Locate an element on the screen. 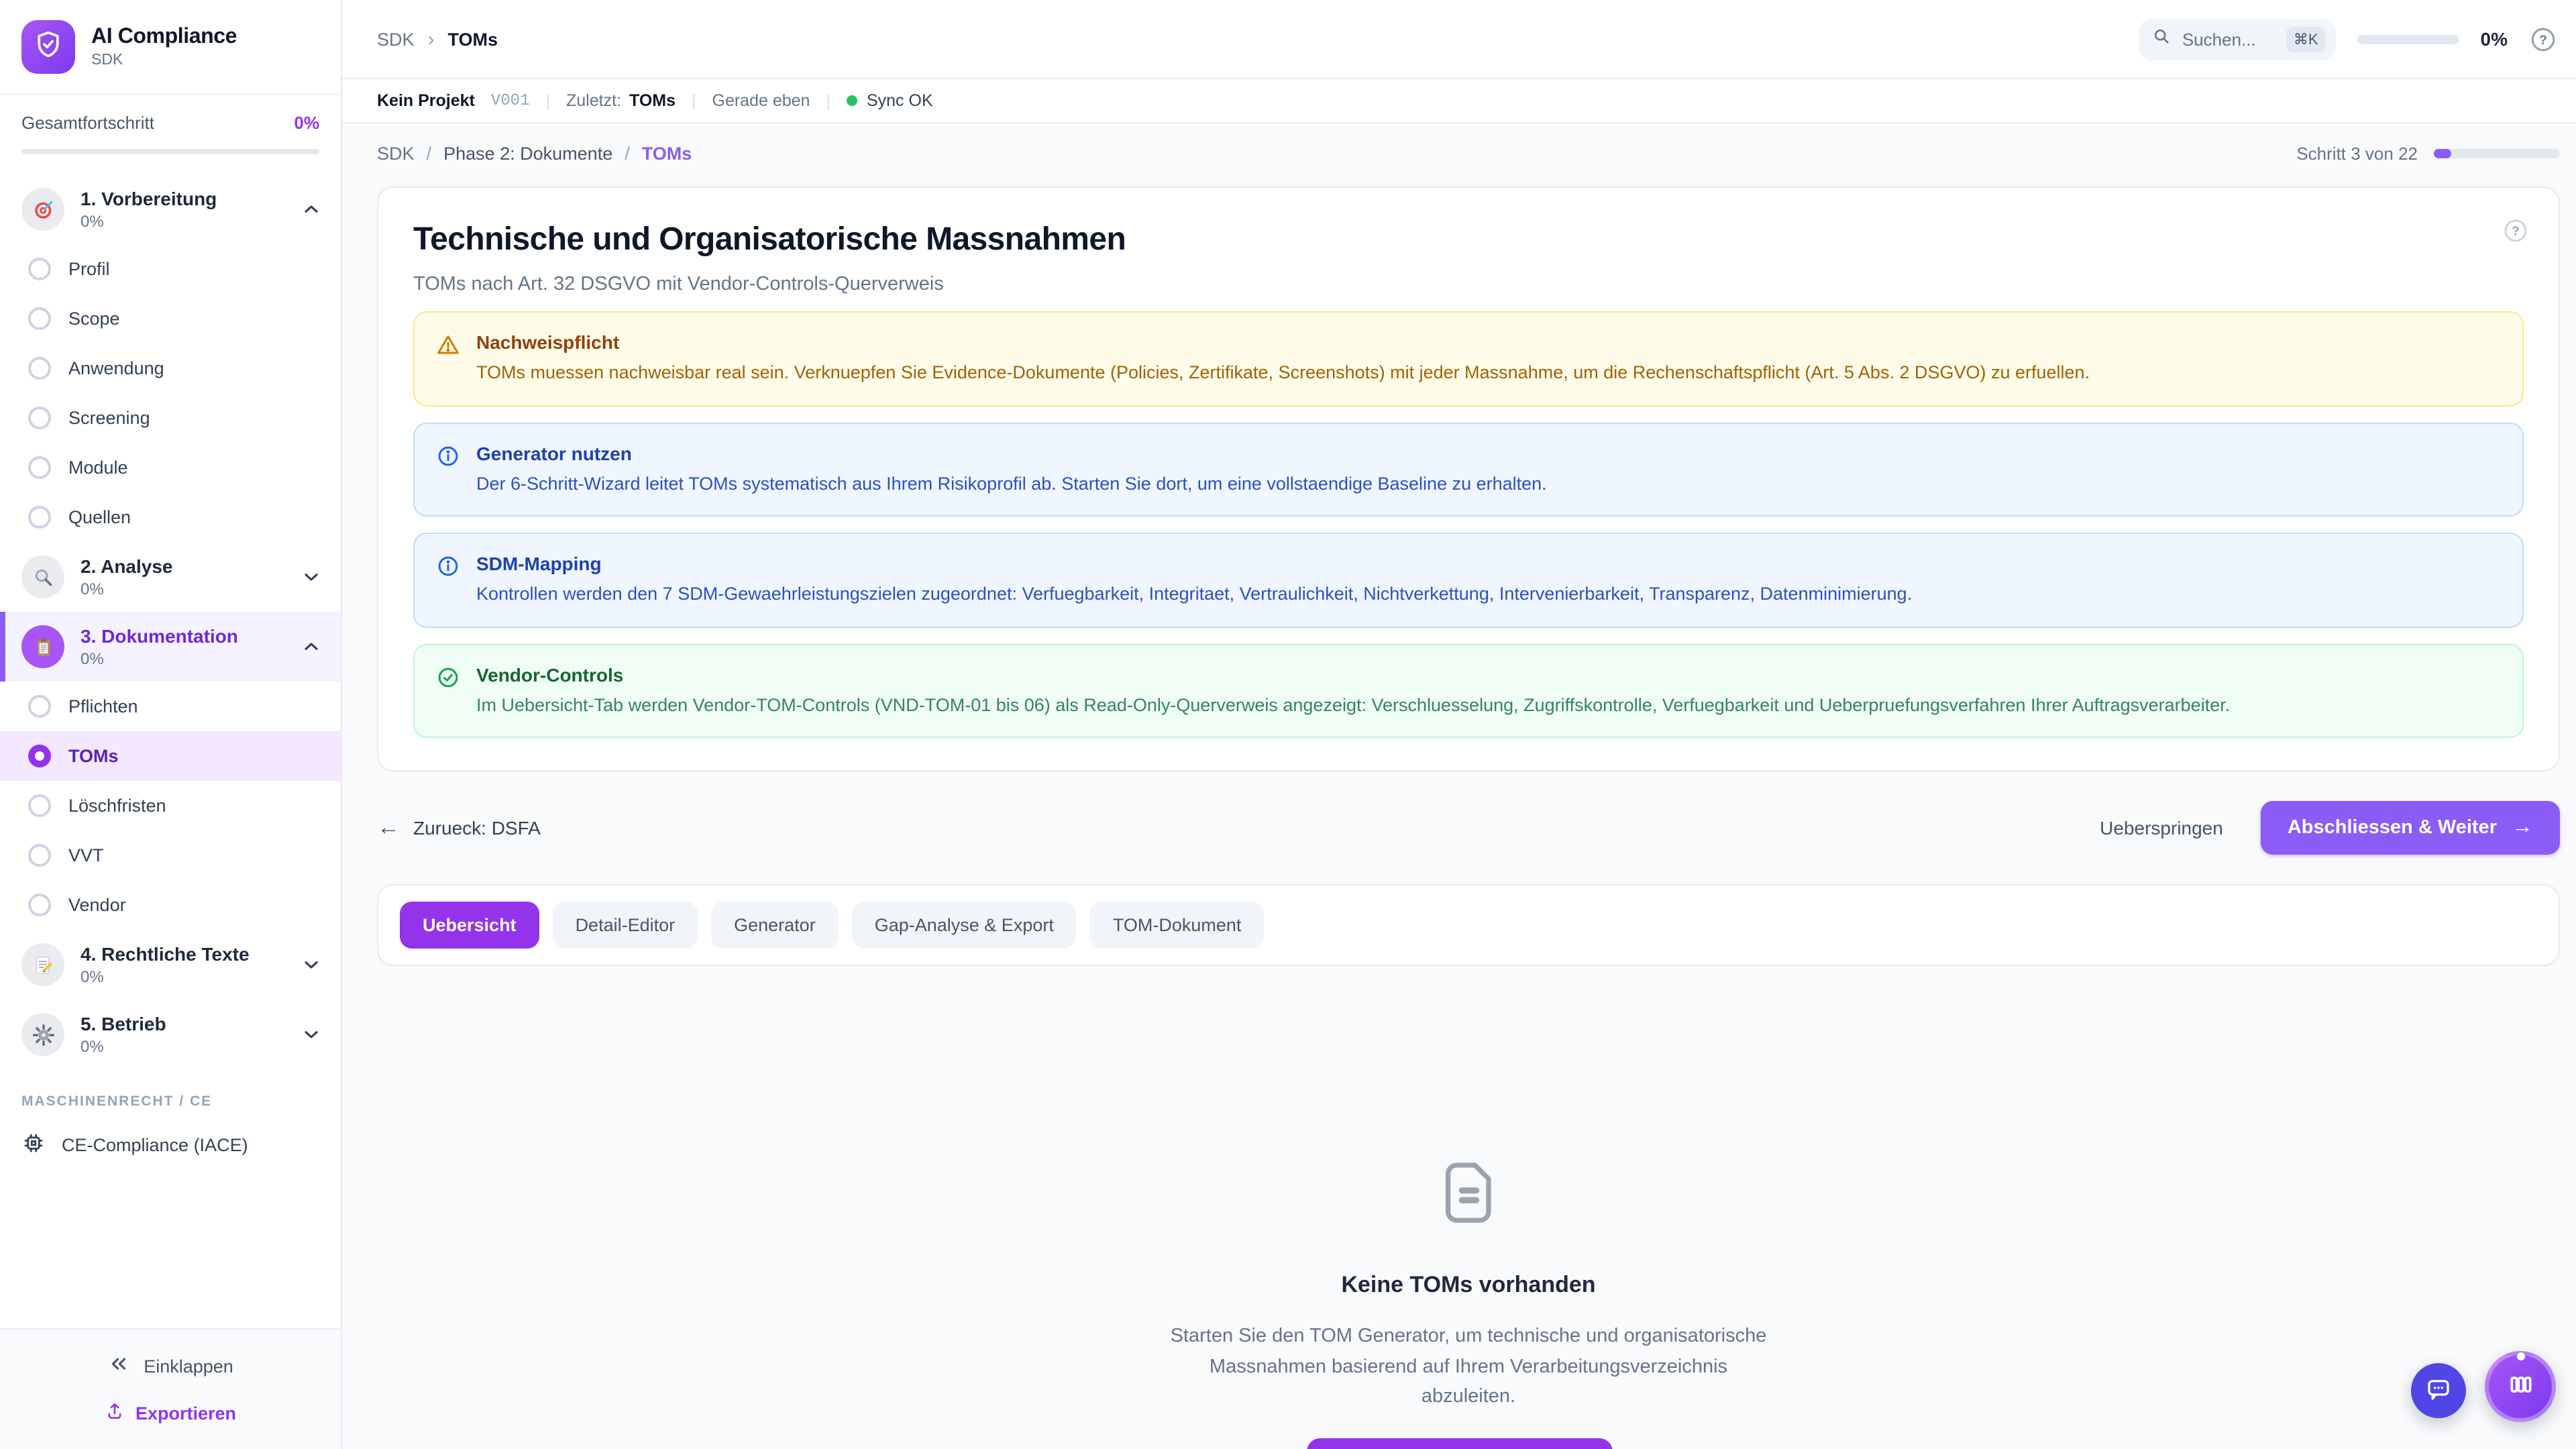  memo-pencil-icon is located at coordinates (42, 964).